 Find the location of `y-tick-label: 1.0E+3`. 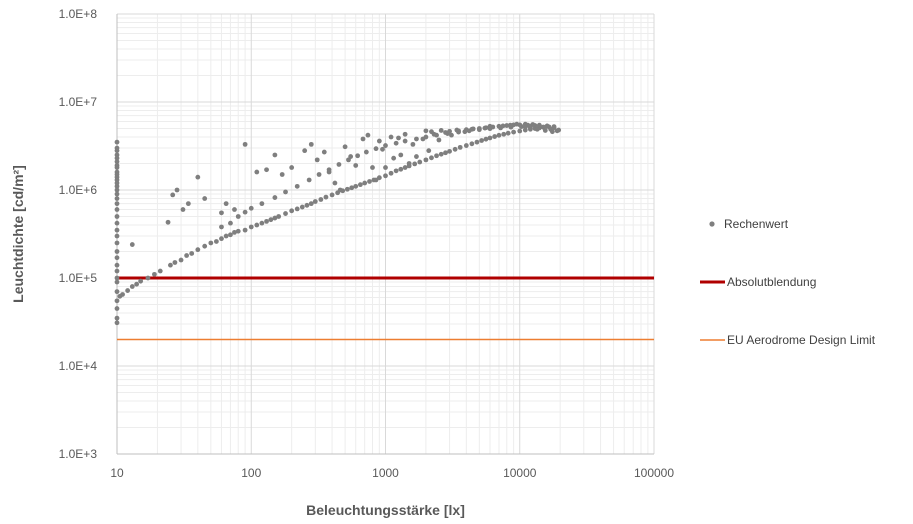

y-tick-label: 1.0E+3 is located at coordinates (78, 454).